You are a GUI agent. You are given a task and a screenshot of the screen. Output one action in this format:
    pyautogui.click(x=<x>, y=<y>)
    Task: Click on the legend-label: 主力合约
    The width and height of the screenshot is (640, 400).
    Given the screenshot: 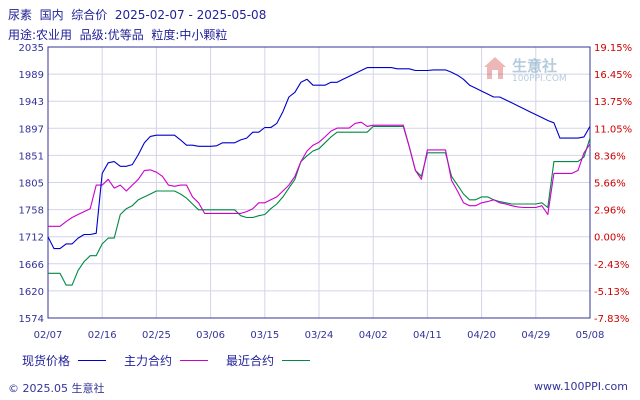 What is the action you would take?
    pyautogui.click(x=148, y=360)
    